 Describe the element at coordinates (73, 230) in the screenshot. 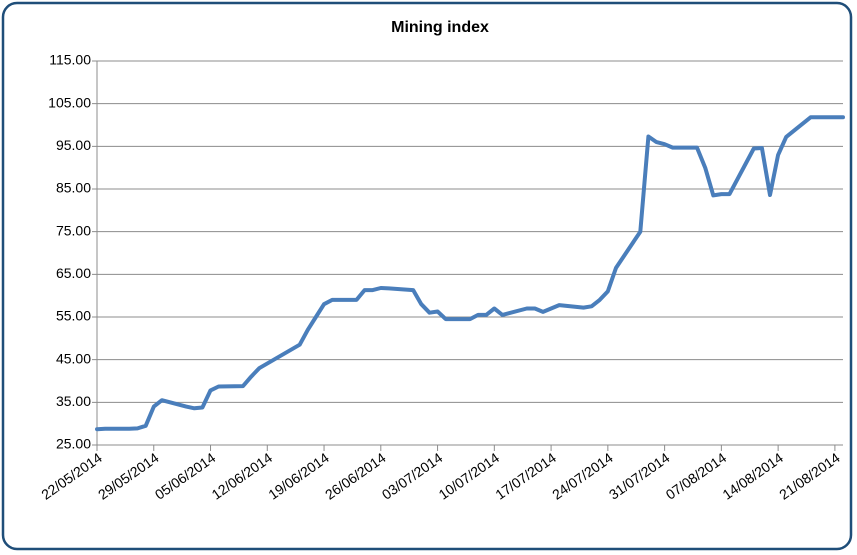

I see `y-tick-label: 75.00` at that location.